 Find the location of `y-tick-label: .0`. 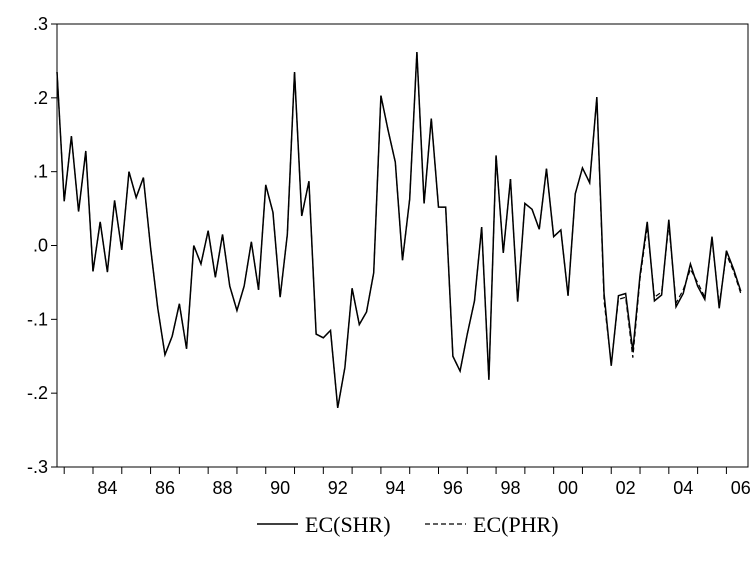

y-tick-label: .0 is located at coordinates (40, 246).